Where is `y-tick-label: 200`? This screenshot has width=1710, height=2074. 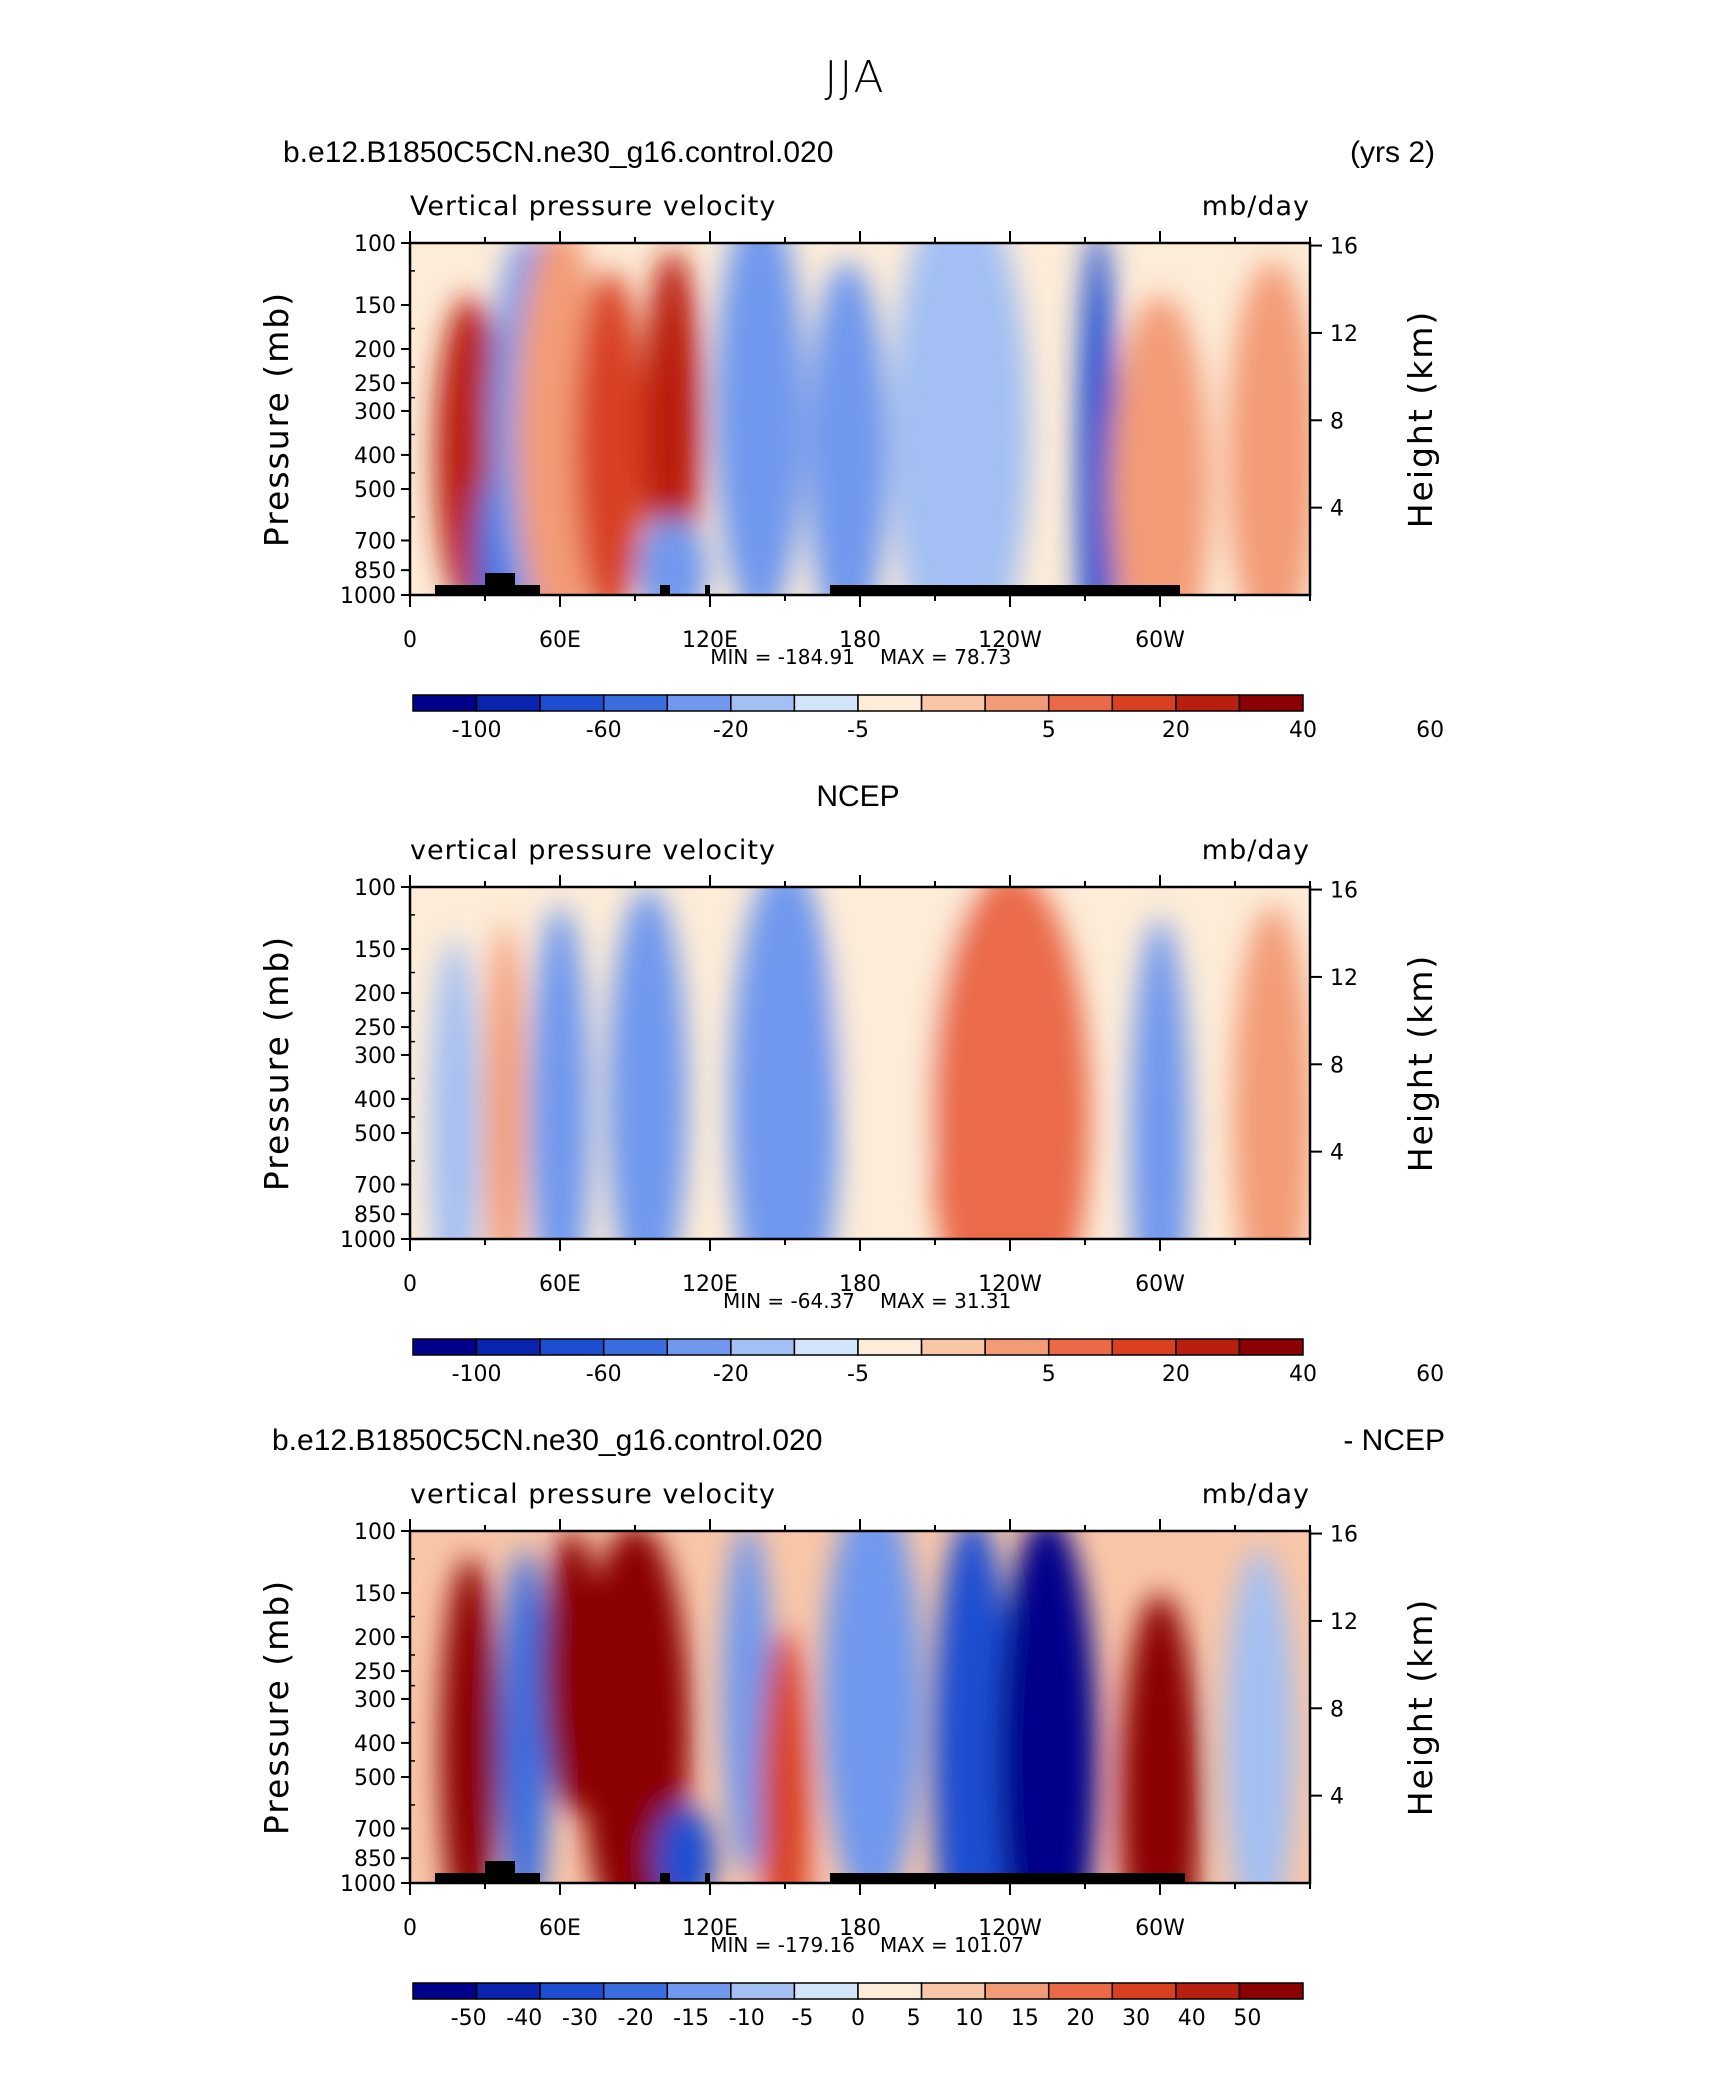 y-tick-label: 200 is located at coordinates (375, 994).